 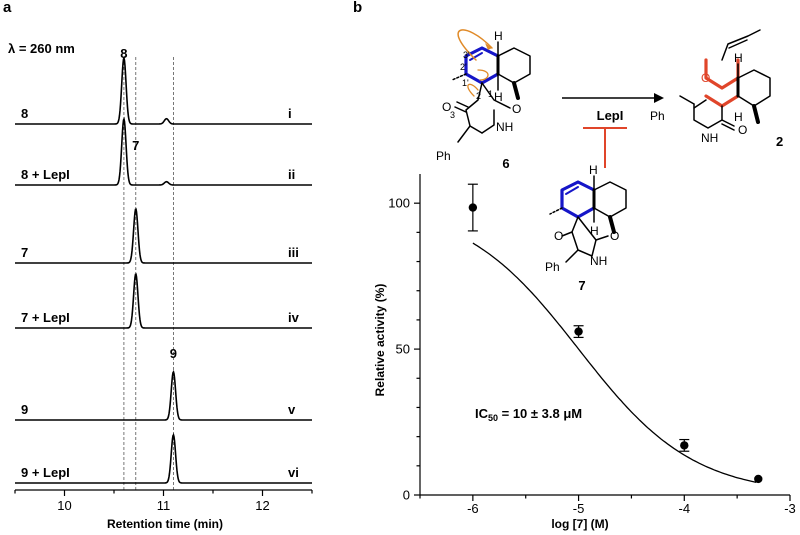 What do you see at coordinates (579, 524) in the screenshot?
I see `dose-x-axis-title: log [7] (M)` at bounding box center [579, 524].